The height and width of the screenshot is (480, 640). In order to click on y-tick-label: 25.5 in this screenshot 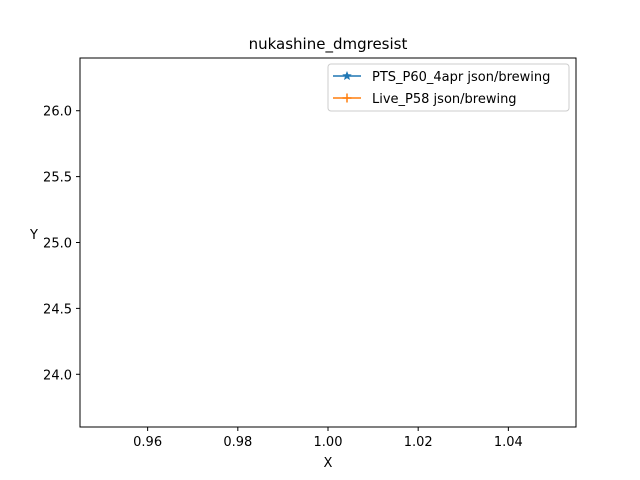, I will do `click(57, 178)`.